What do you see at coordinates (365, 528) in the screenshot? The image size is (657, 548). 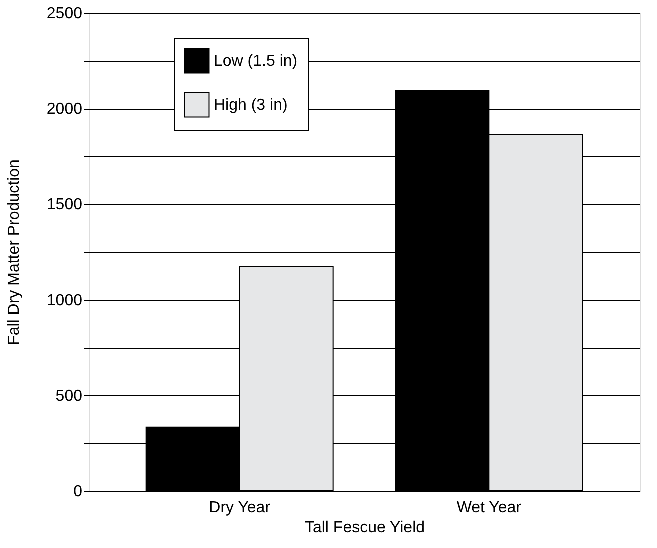 I see `x-axis-title: Tall Fescue Yield` at bounding box center [365, 528].